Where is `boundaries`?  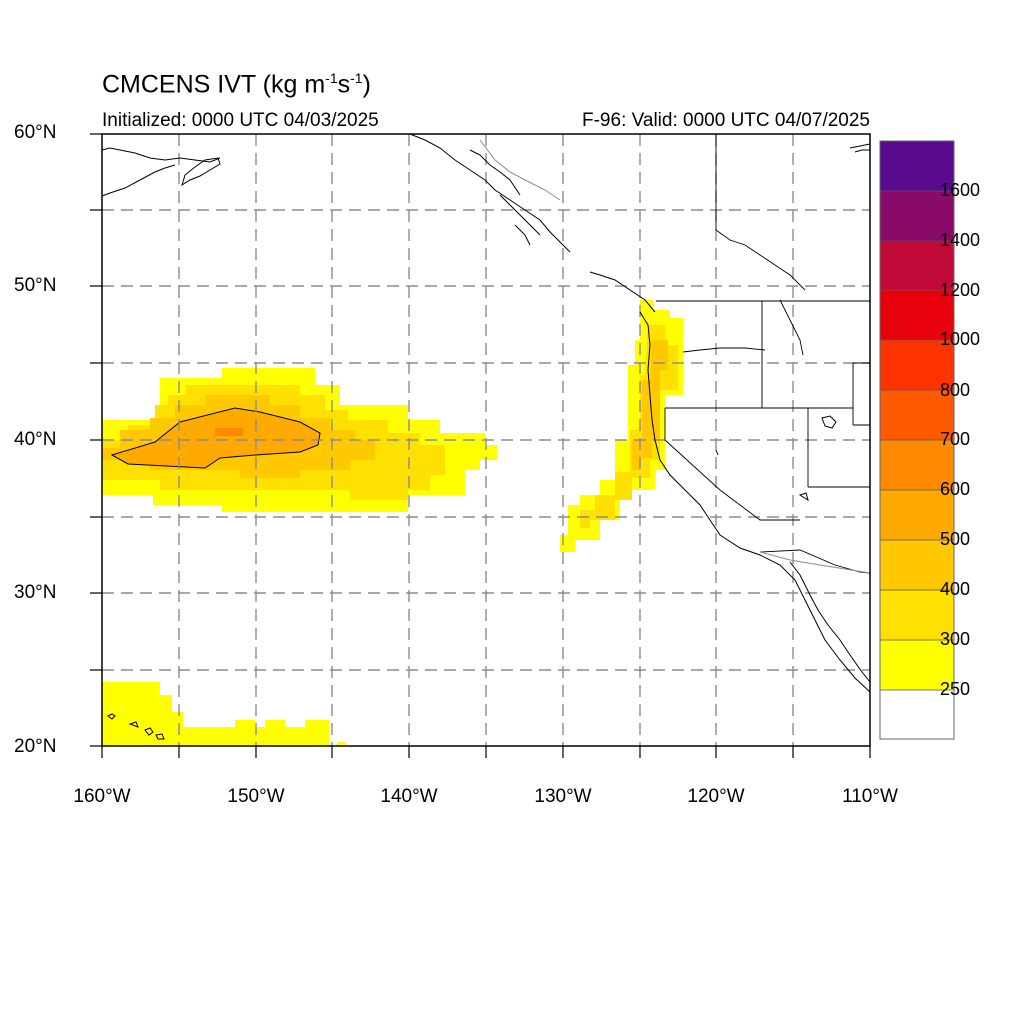 boundaries is located at coordinates (763, 354).